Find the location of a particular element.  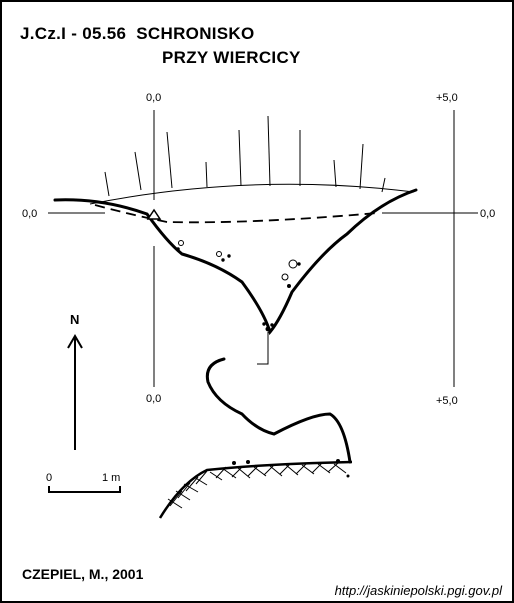

grid-label-bottom-left: 0,0 is located at coordinates (153, 399).